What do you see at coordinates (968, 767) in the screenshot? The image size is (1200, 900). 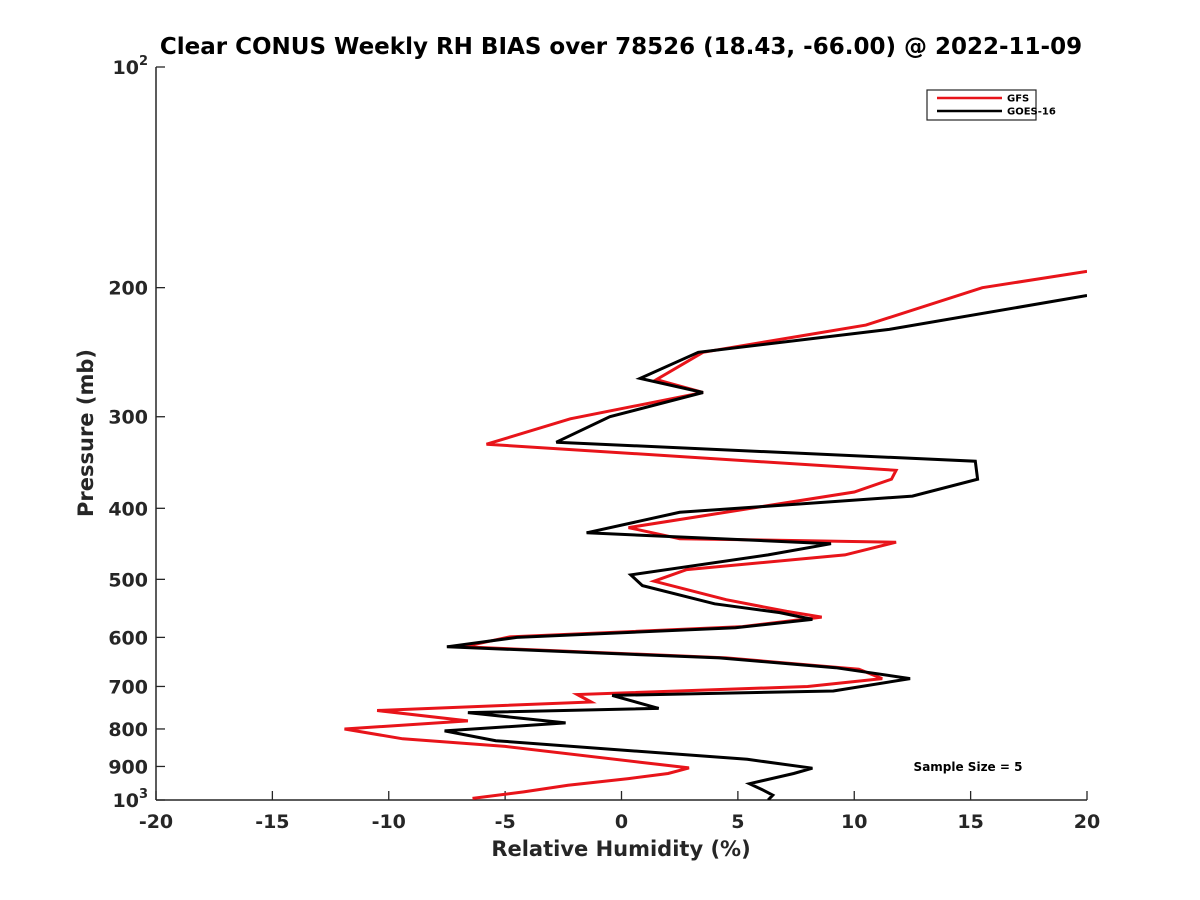 I see `sample-size-annotation: Sample Size = 5` at bounding box center [968, 767].